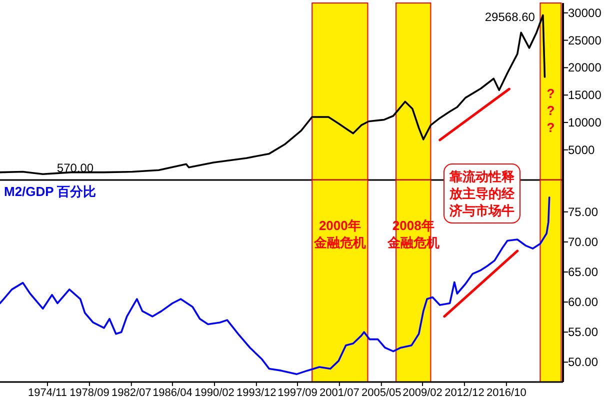  What do you see at coordinates (298, 393) in the screenshot?
I see `x-tick-label: 1997/09` at bounding box center [298, 393].